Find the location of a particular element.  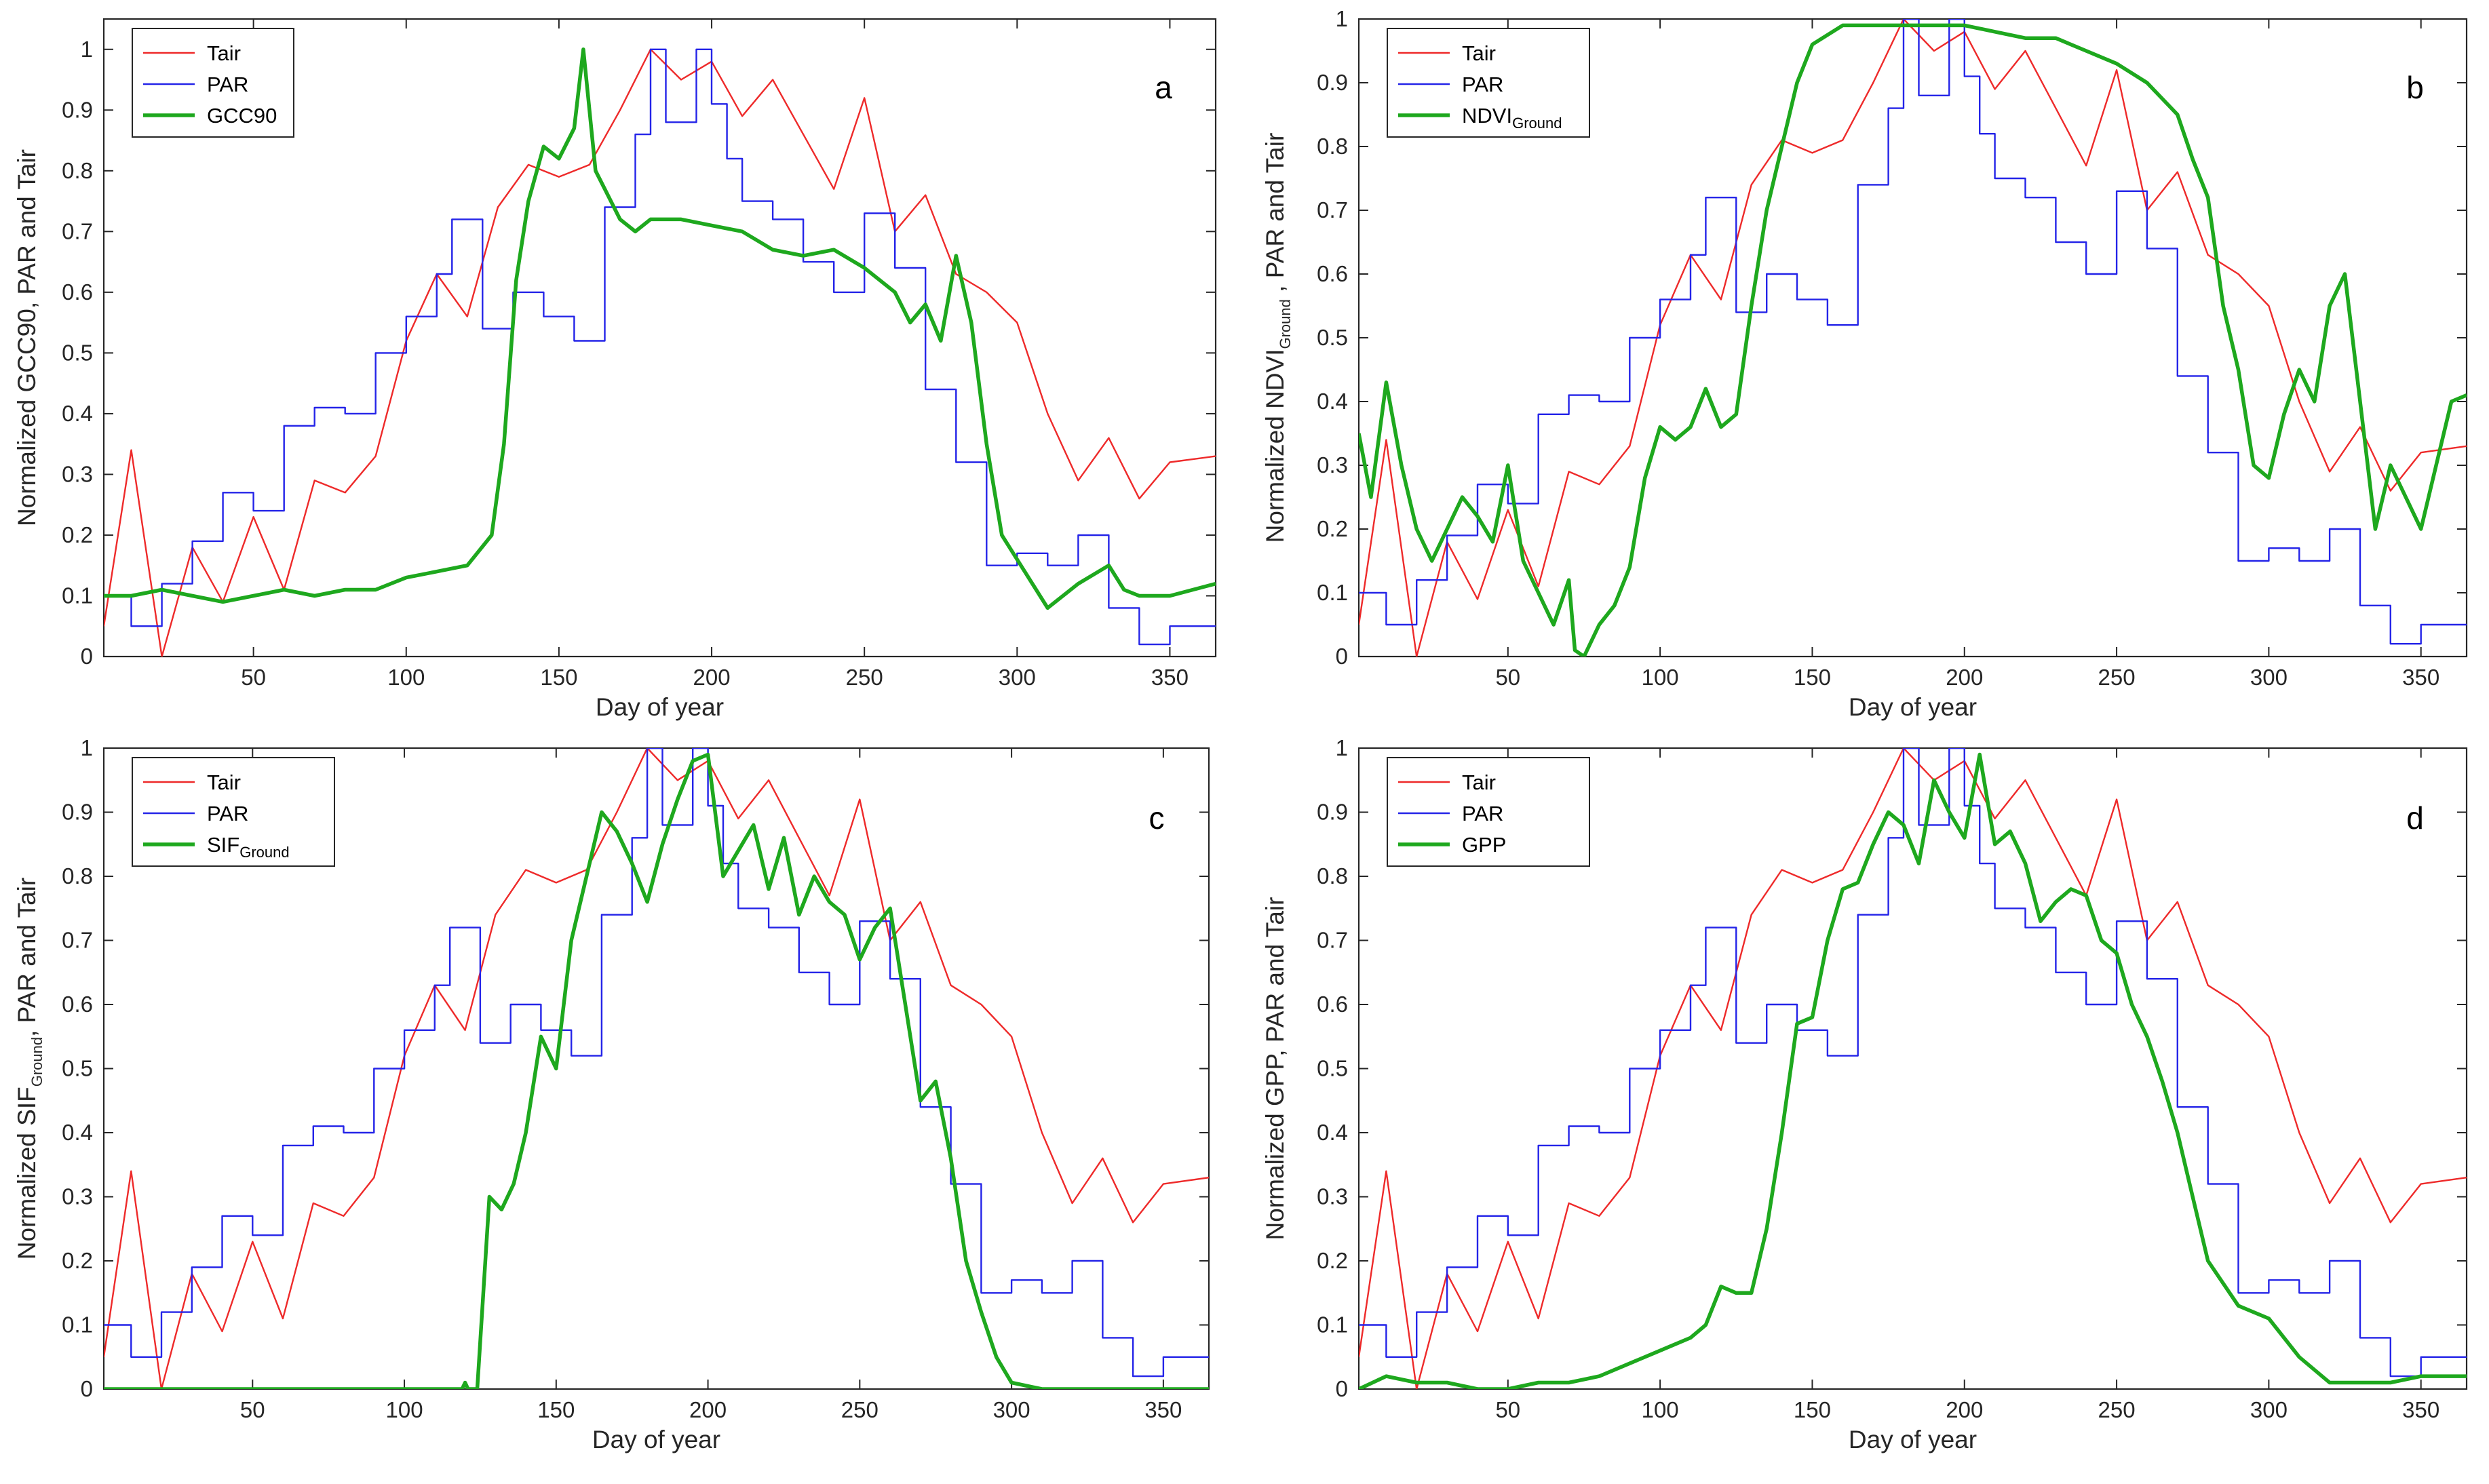

legend: Tair PAR GPP is located at coordinates (1488, 812).